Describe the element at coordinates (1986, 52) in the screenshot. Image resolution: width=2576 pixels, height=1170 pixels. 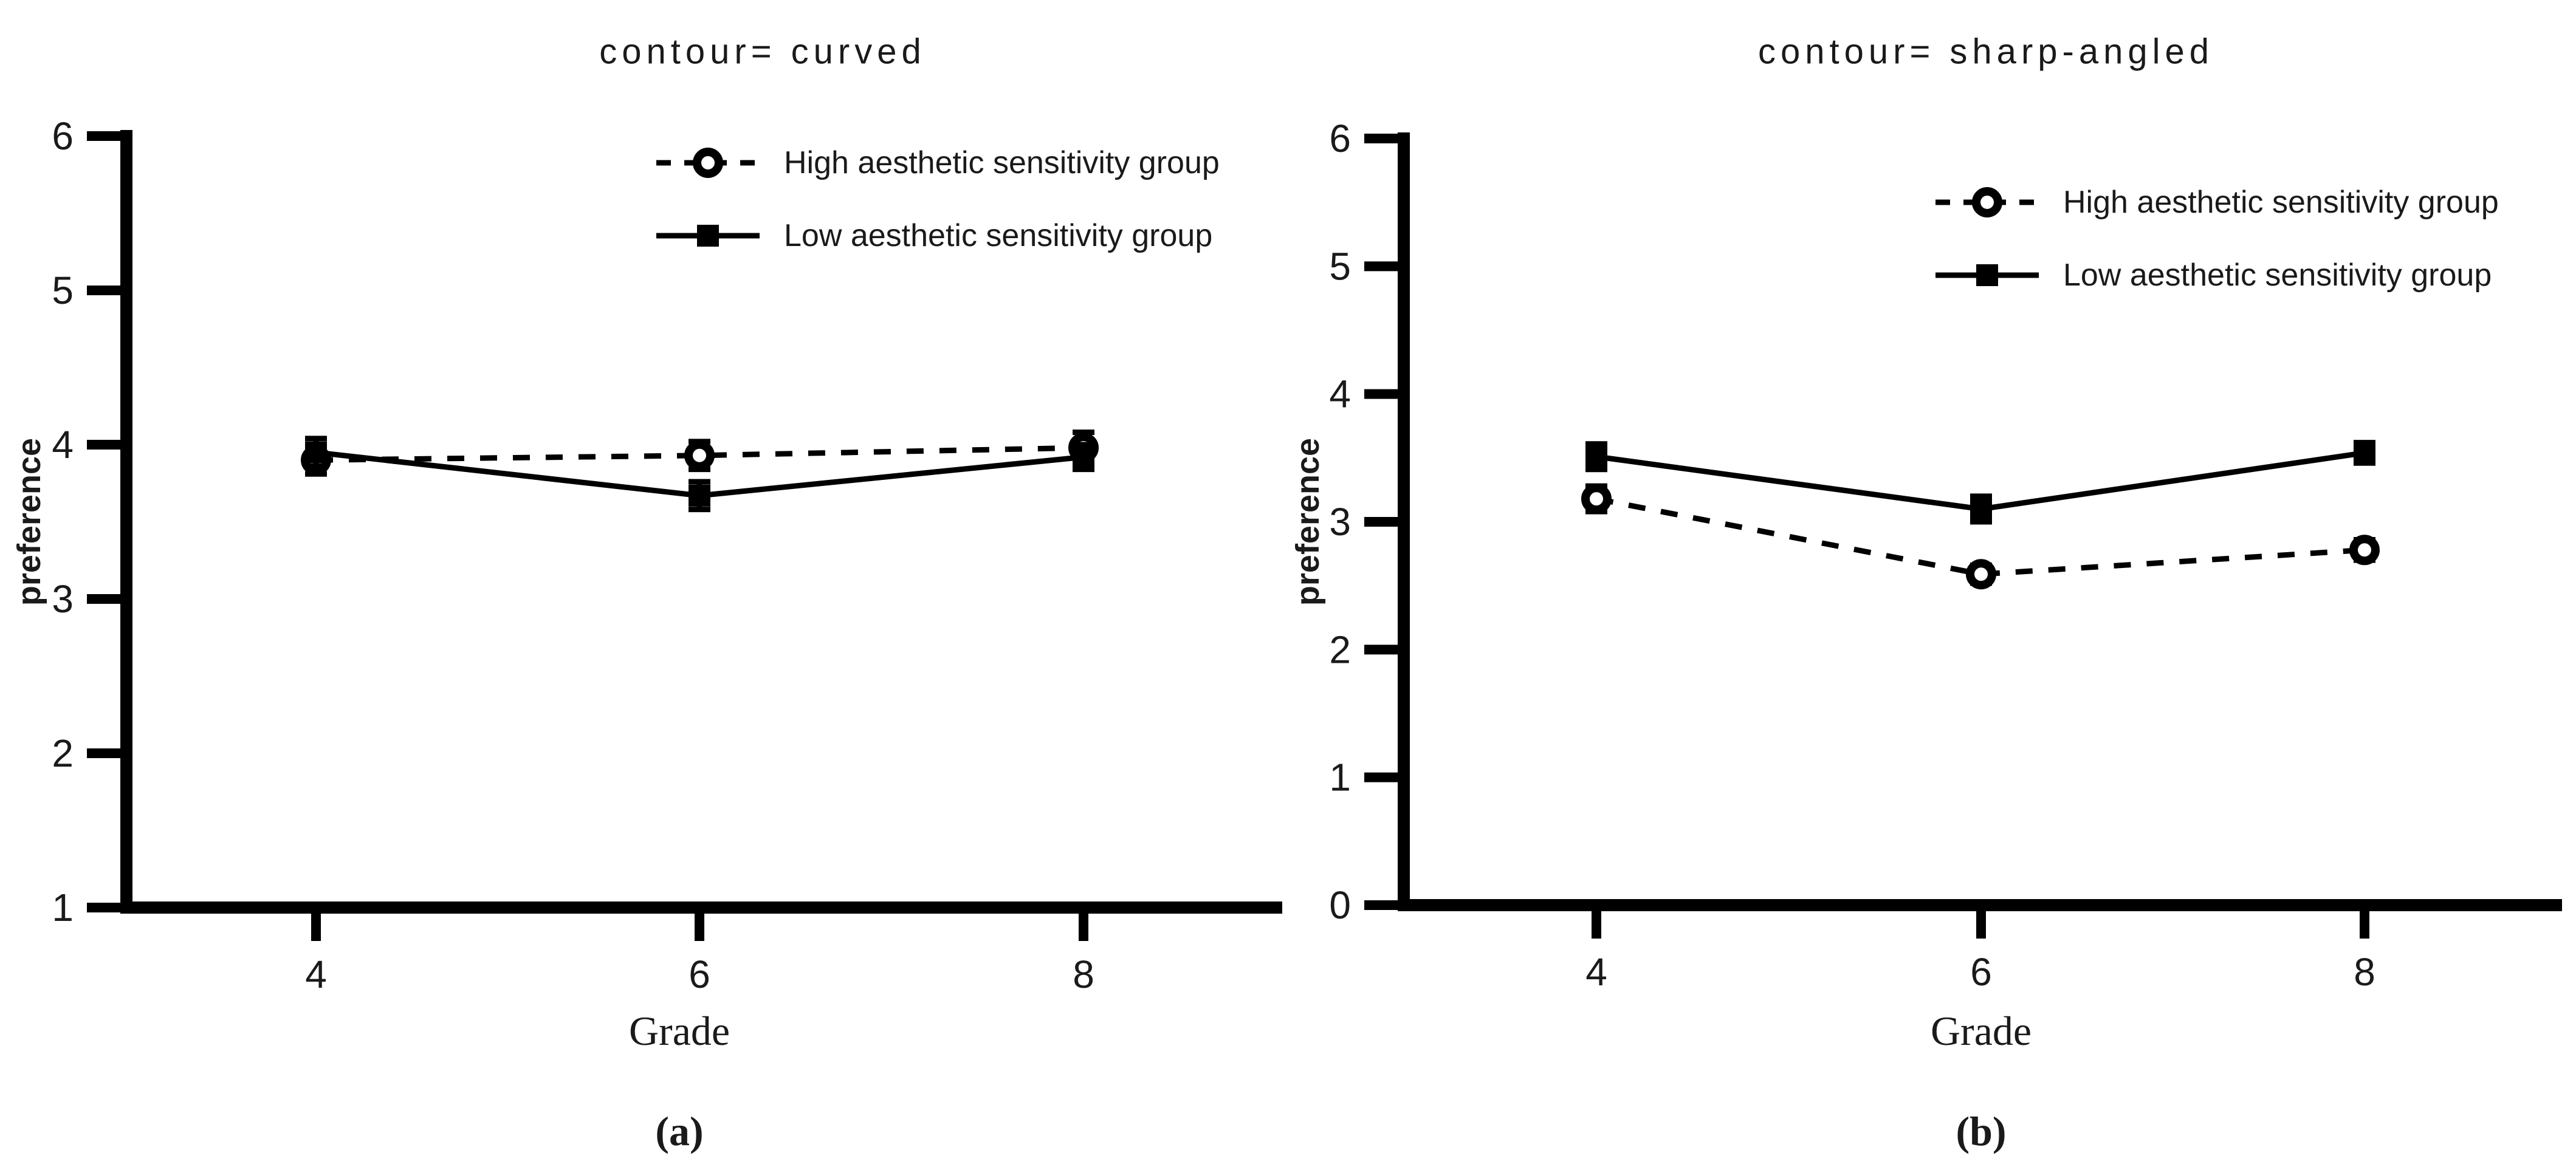
I see `panel-title: contour= sharp-angled` at that location.